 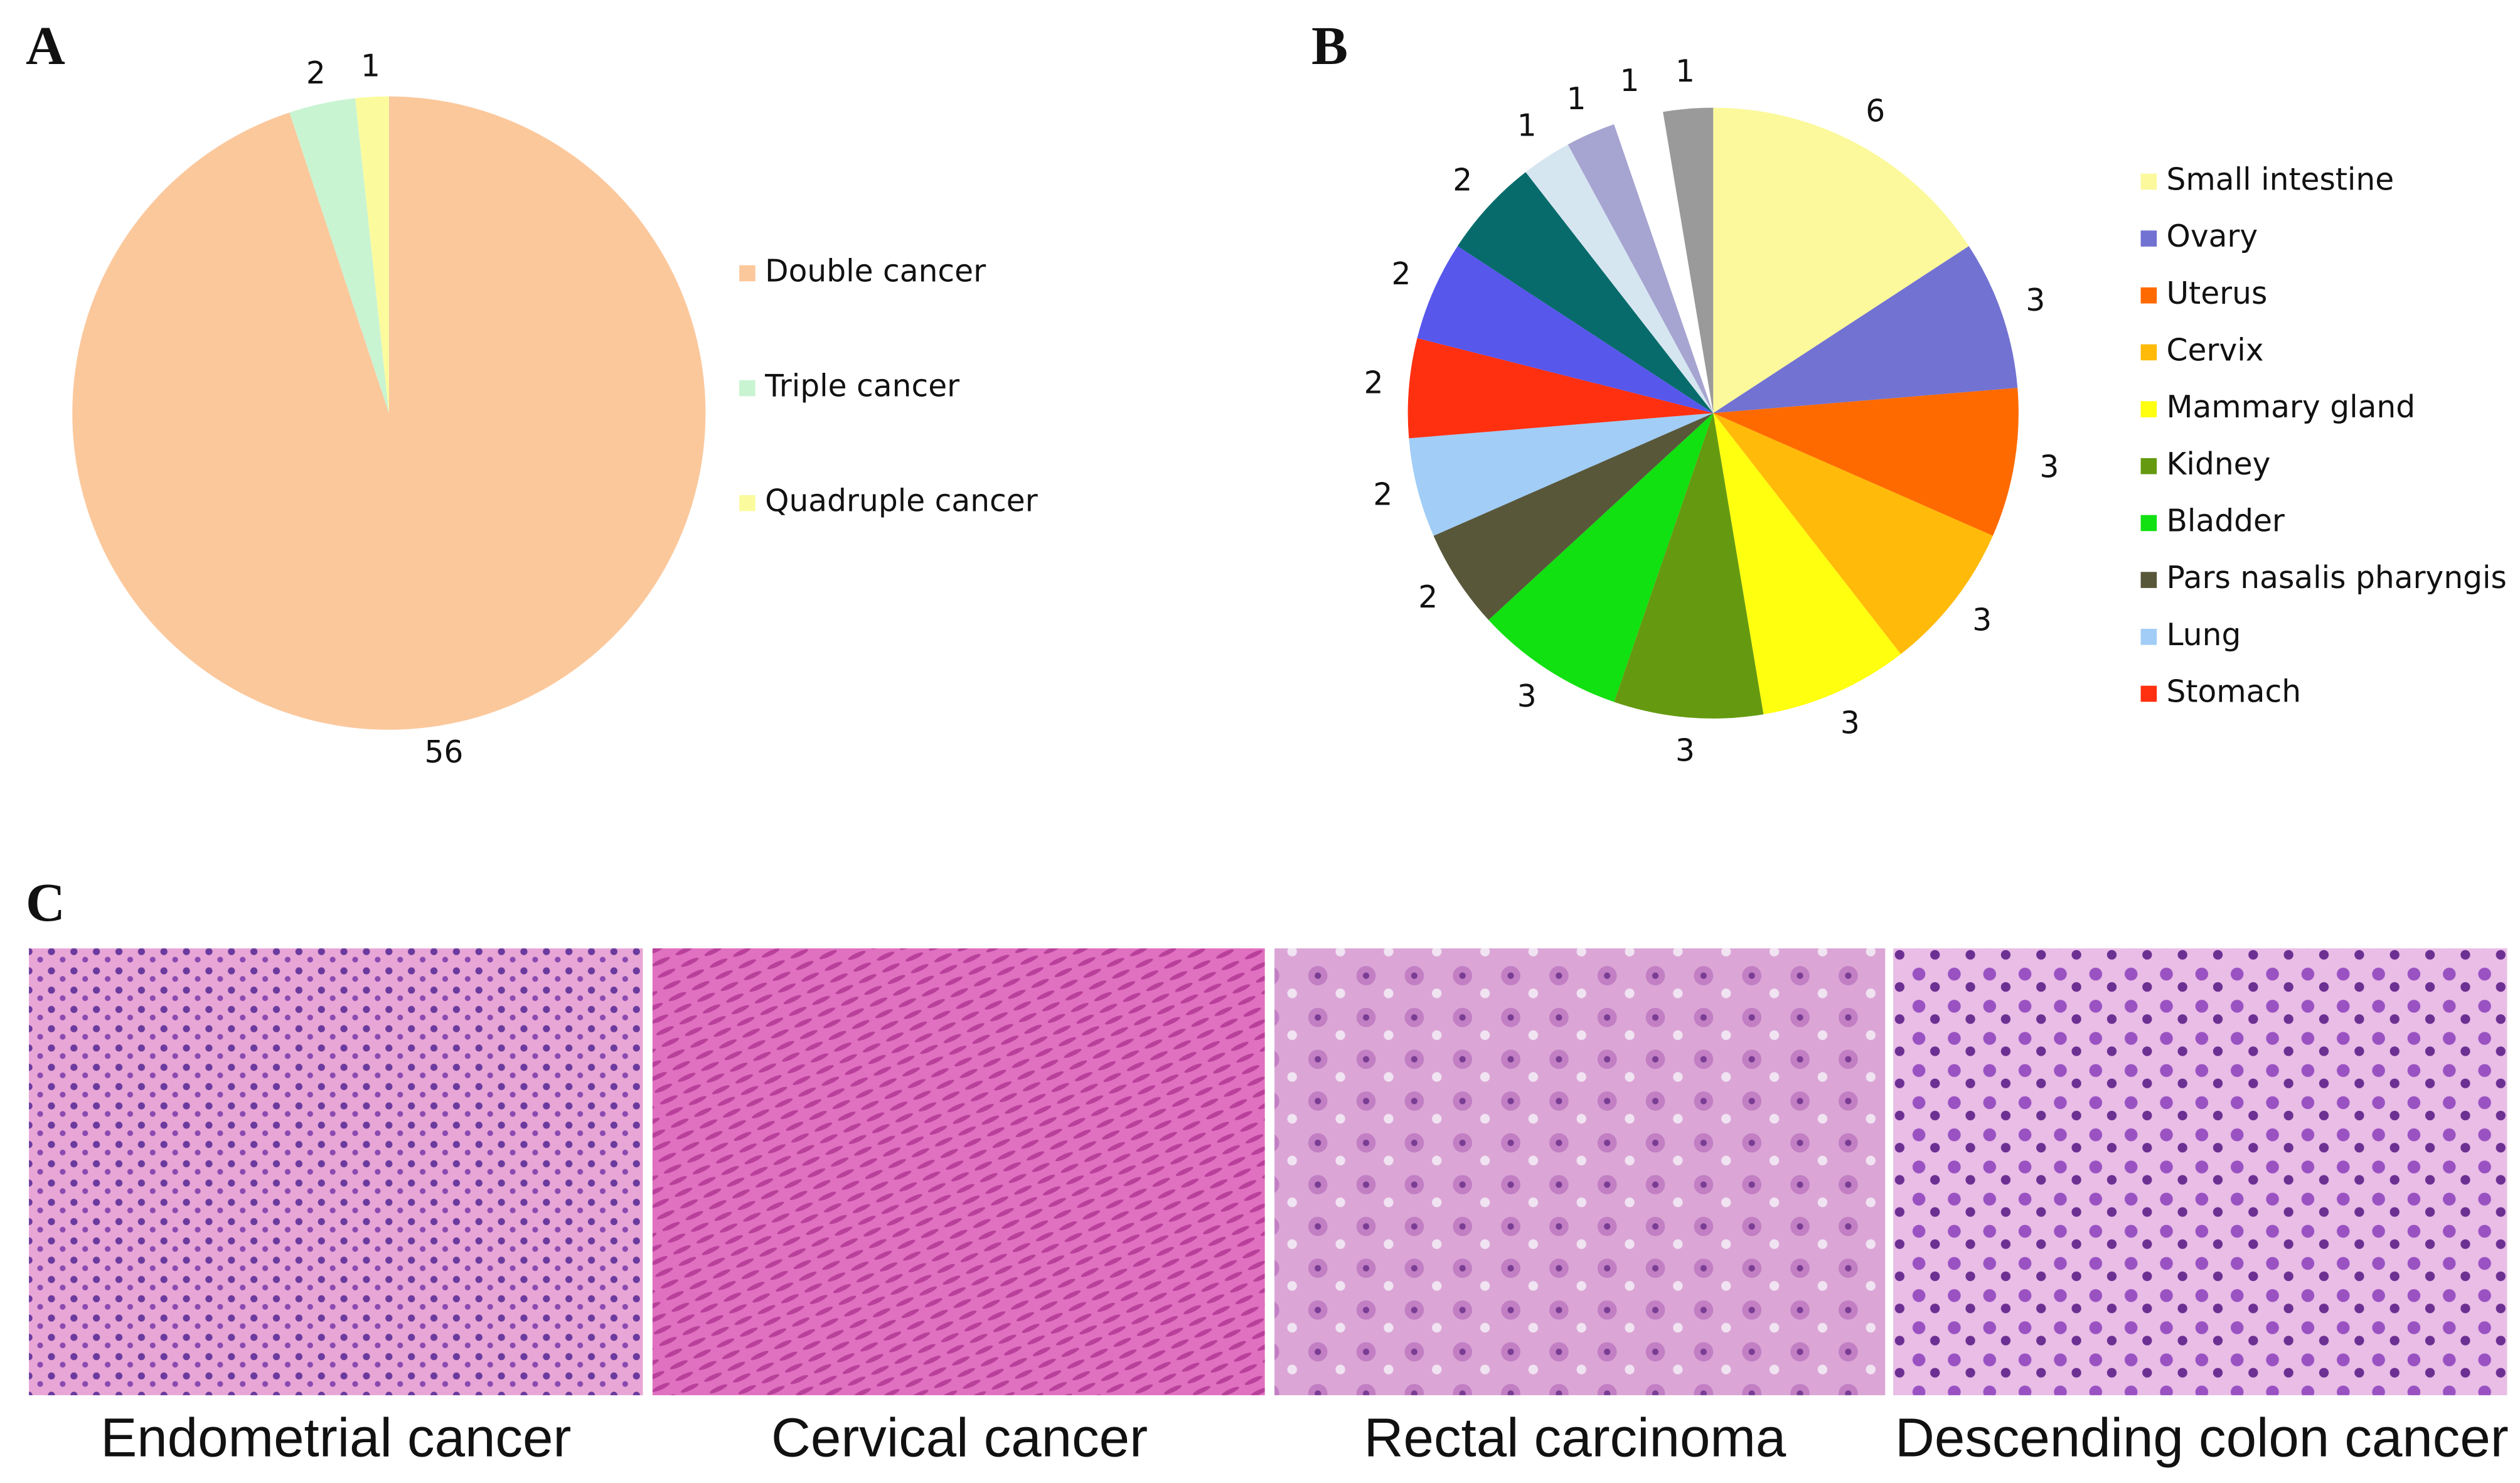 What do you see at coordinates (861, 386) in the screenshot?
I see `legend-label: Triple cancer` at bounding box center [861, 386].